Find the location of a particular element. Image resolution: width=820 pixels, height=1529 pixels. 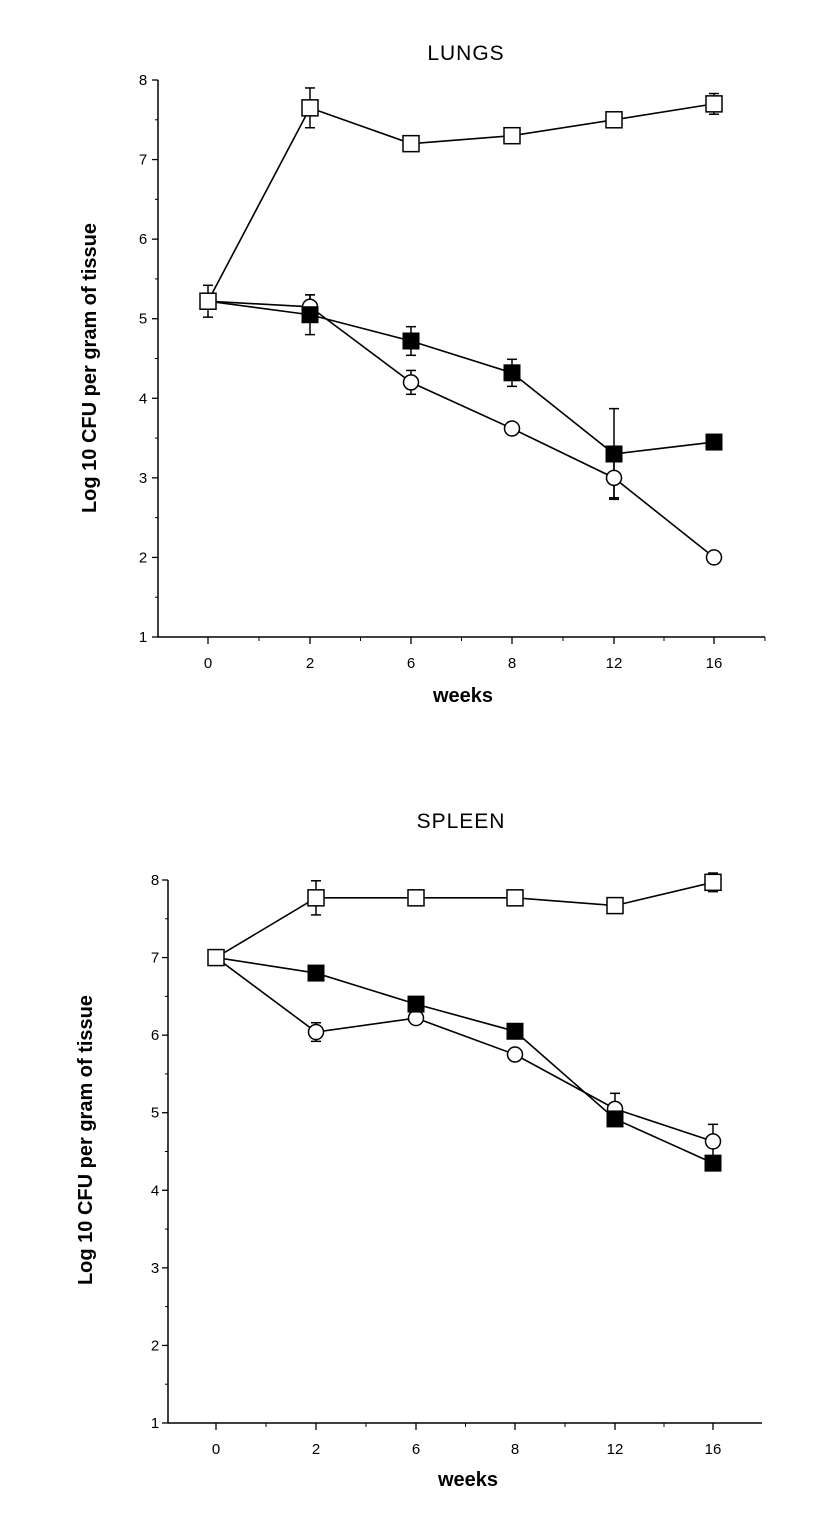

chart-title: SPLEEN is located at coordinates (461, 821).